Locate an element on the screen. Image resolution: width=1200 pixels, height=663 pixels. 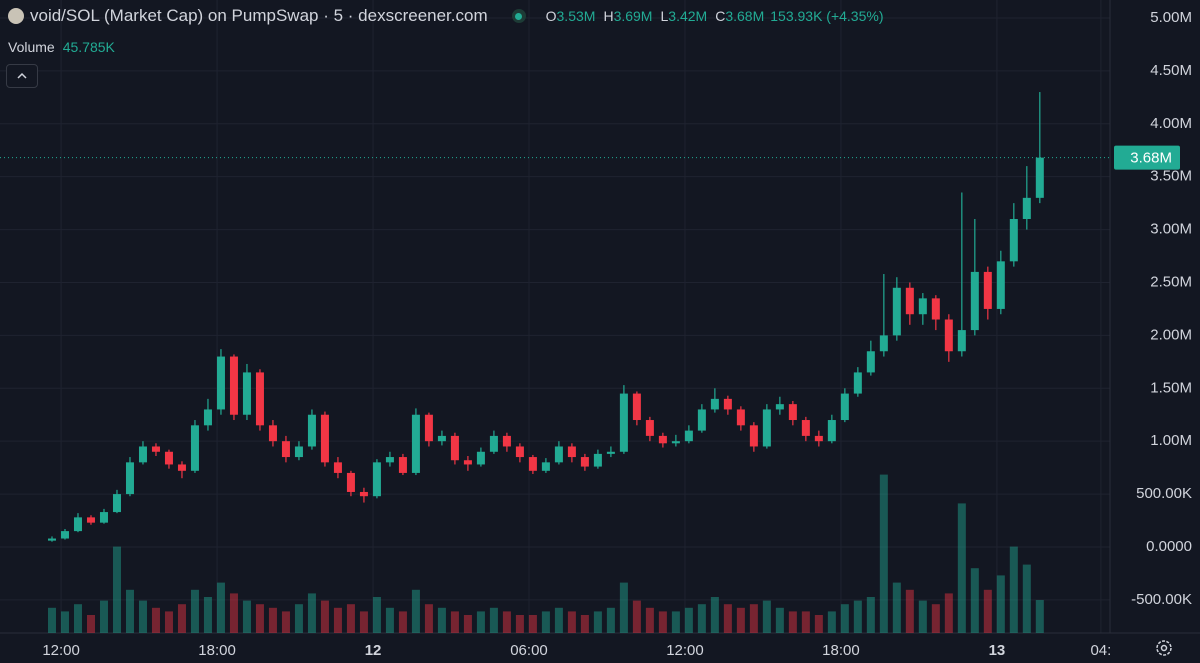
x-tick-label: 13 is located at coordinates (997, 650).